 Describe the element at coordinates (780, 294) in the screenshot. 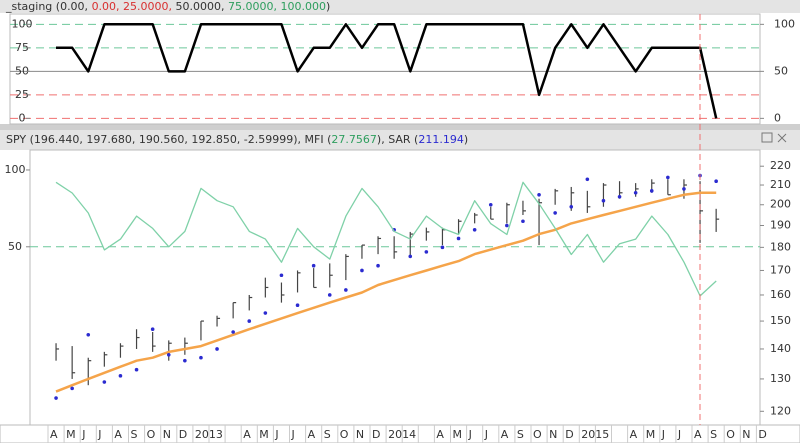

I see `tick-label: 160` at that location.